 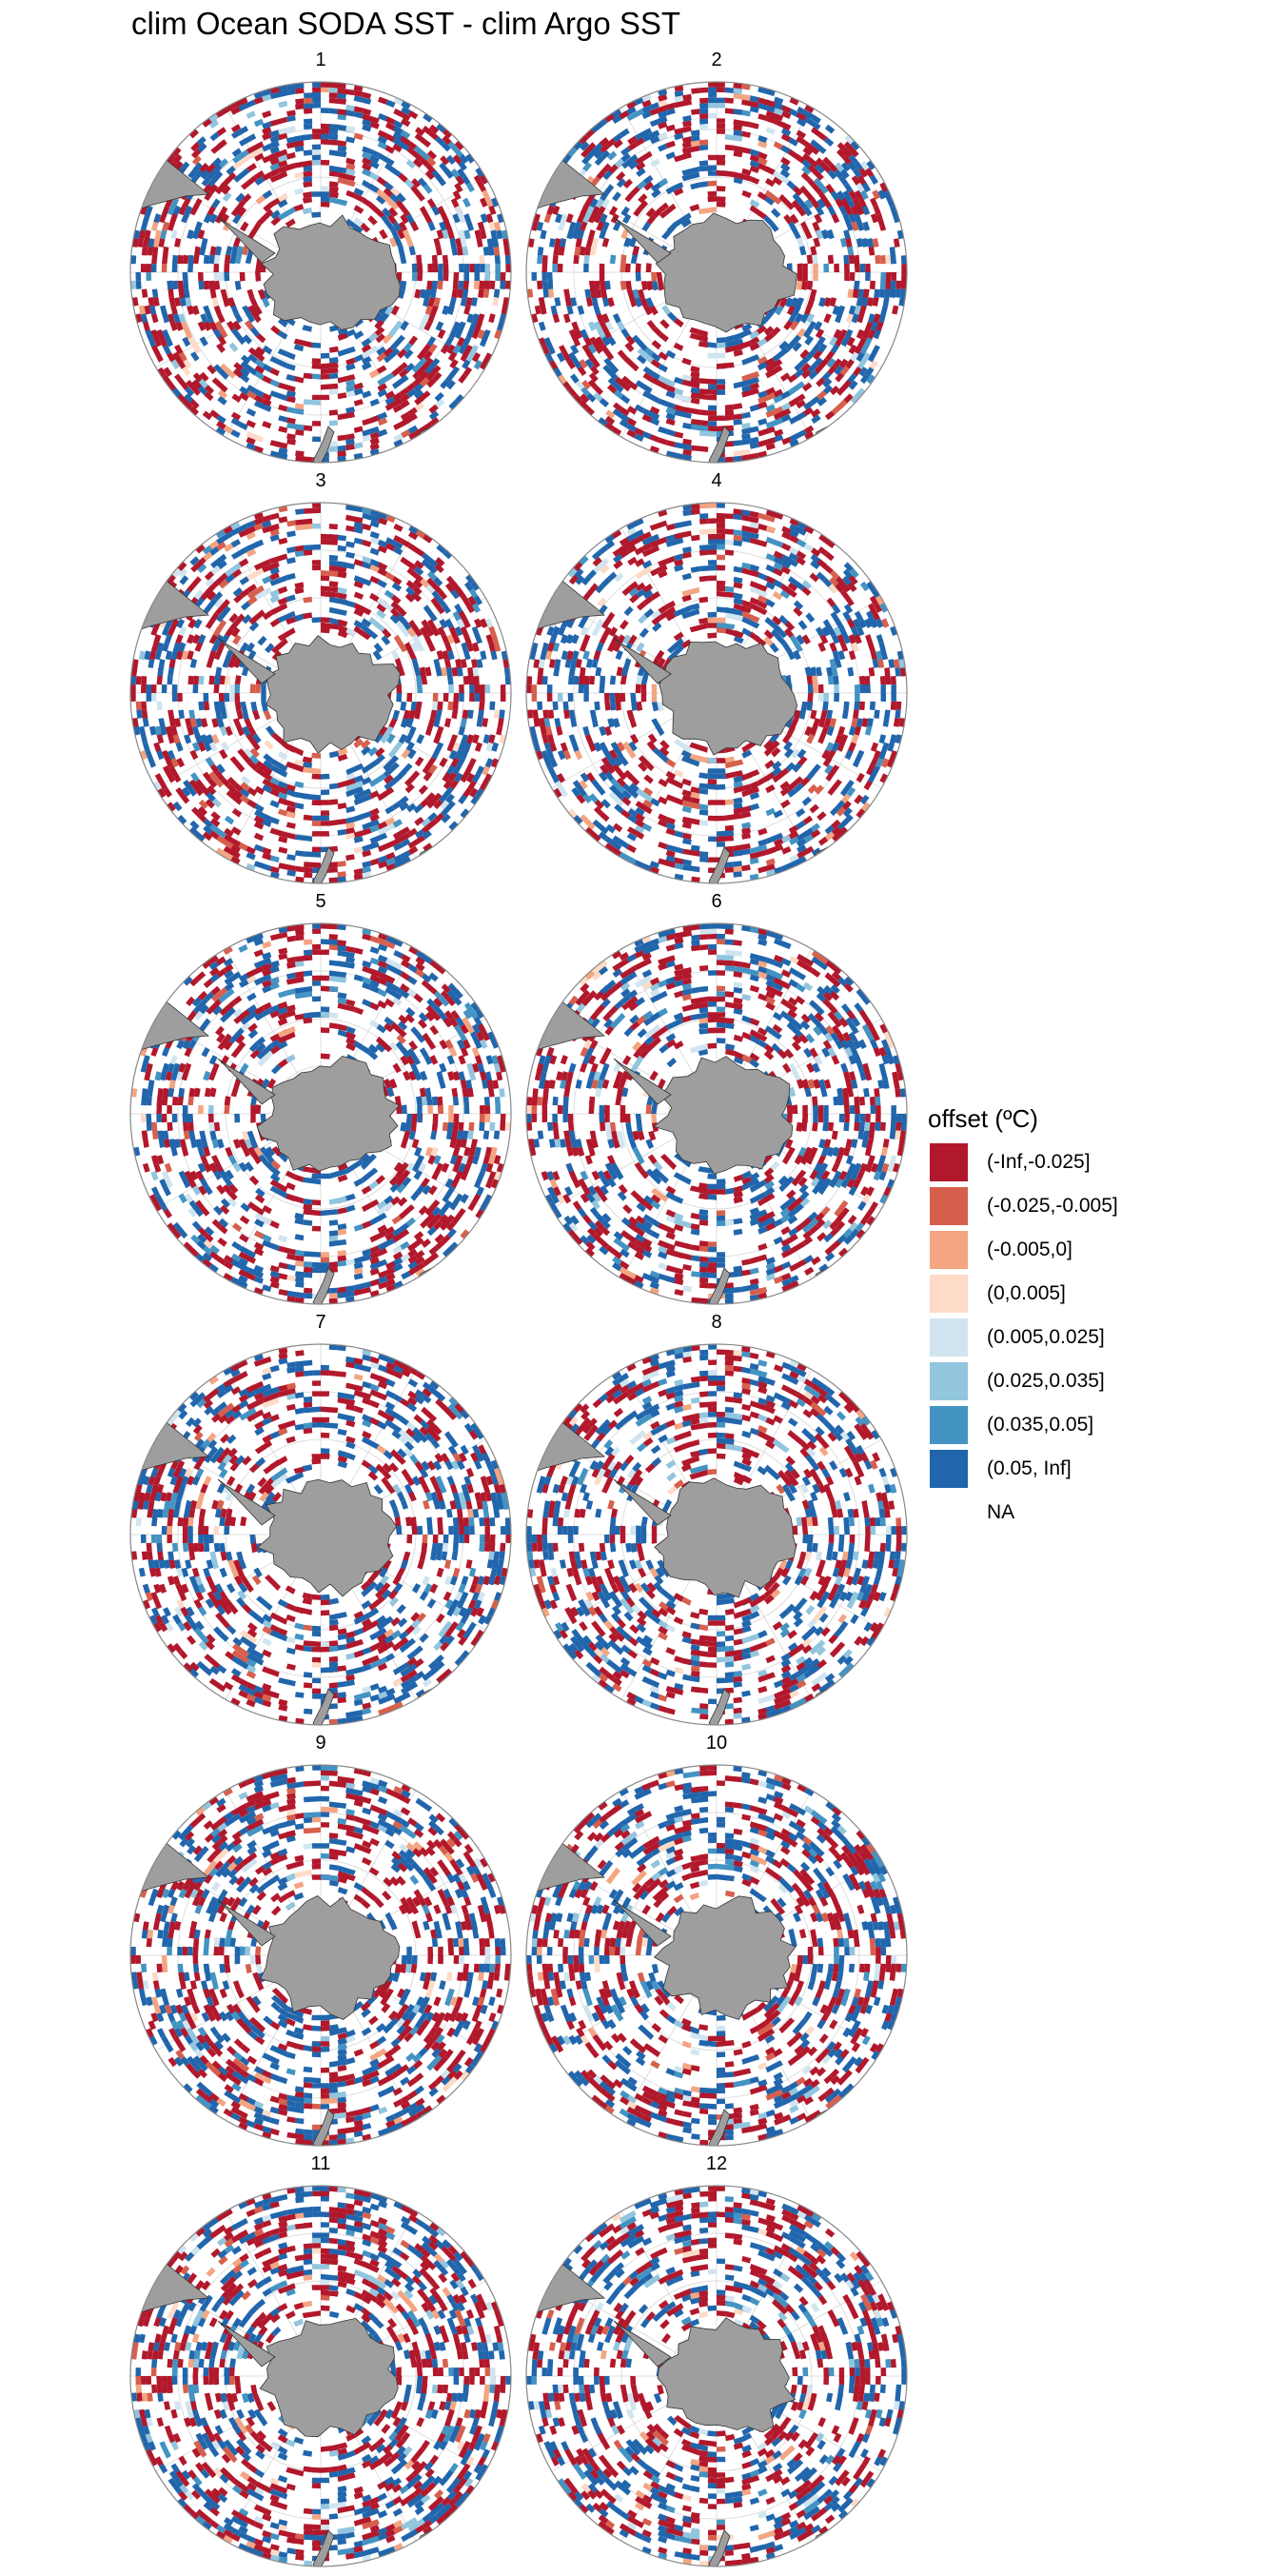 I want to click on africa, so click(x=485, y=519).